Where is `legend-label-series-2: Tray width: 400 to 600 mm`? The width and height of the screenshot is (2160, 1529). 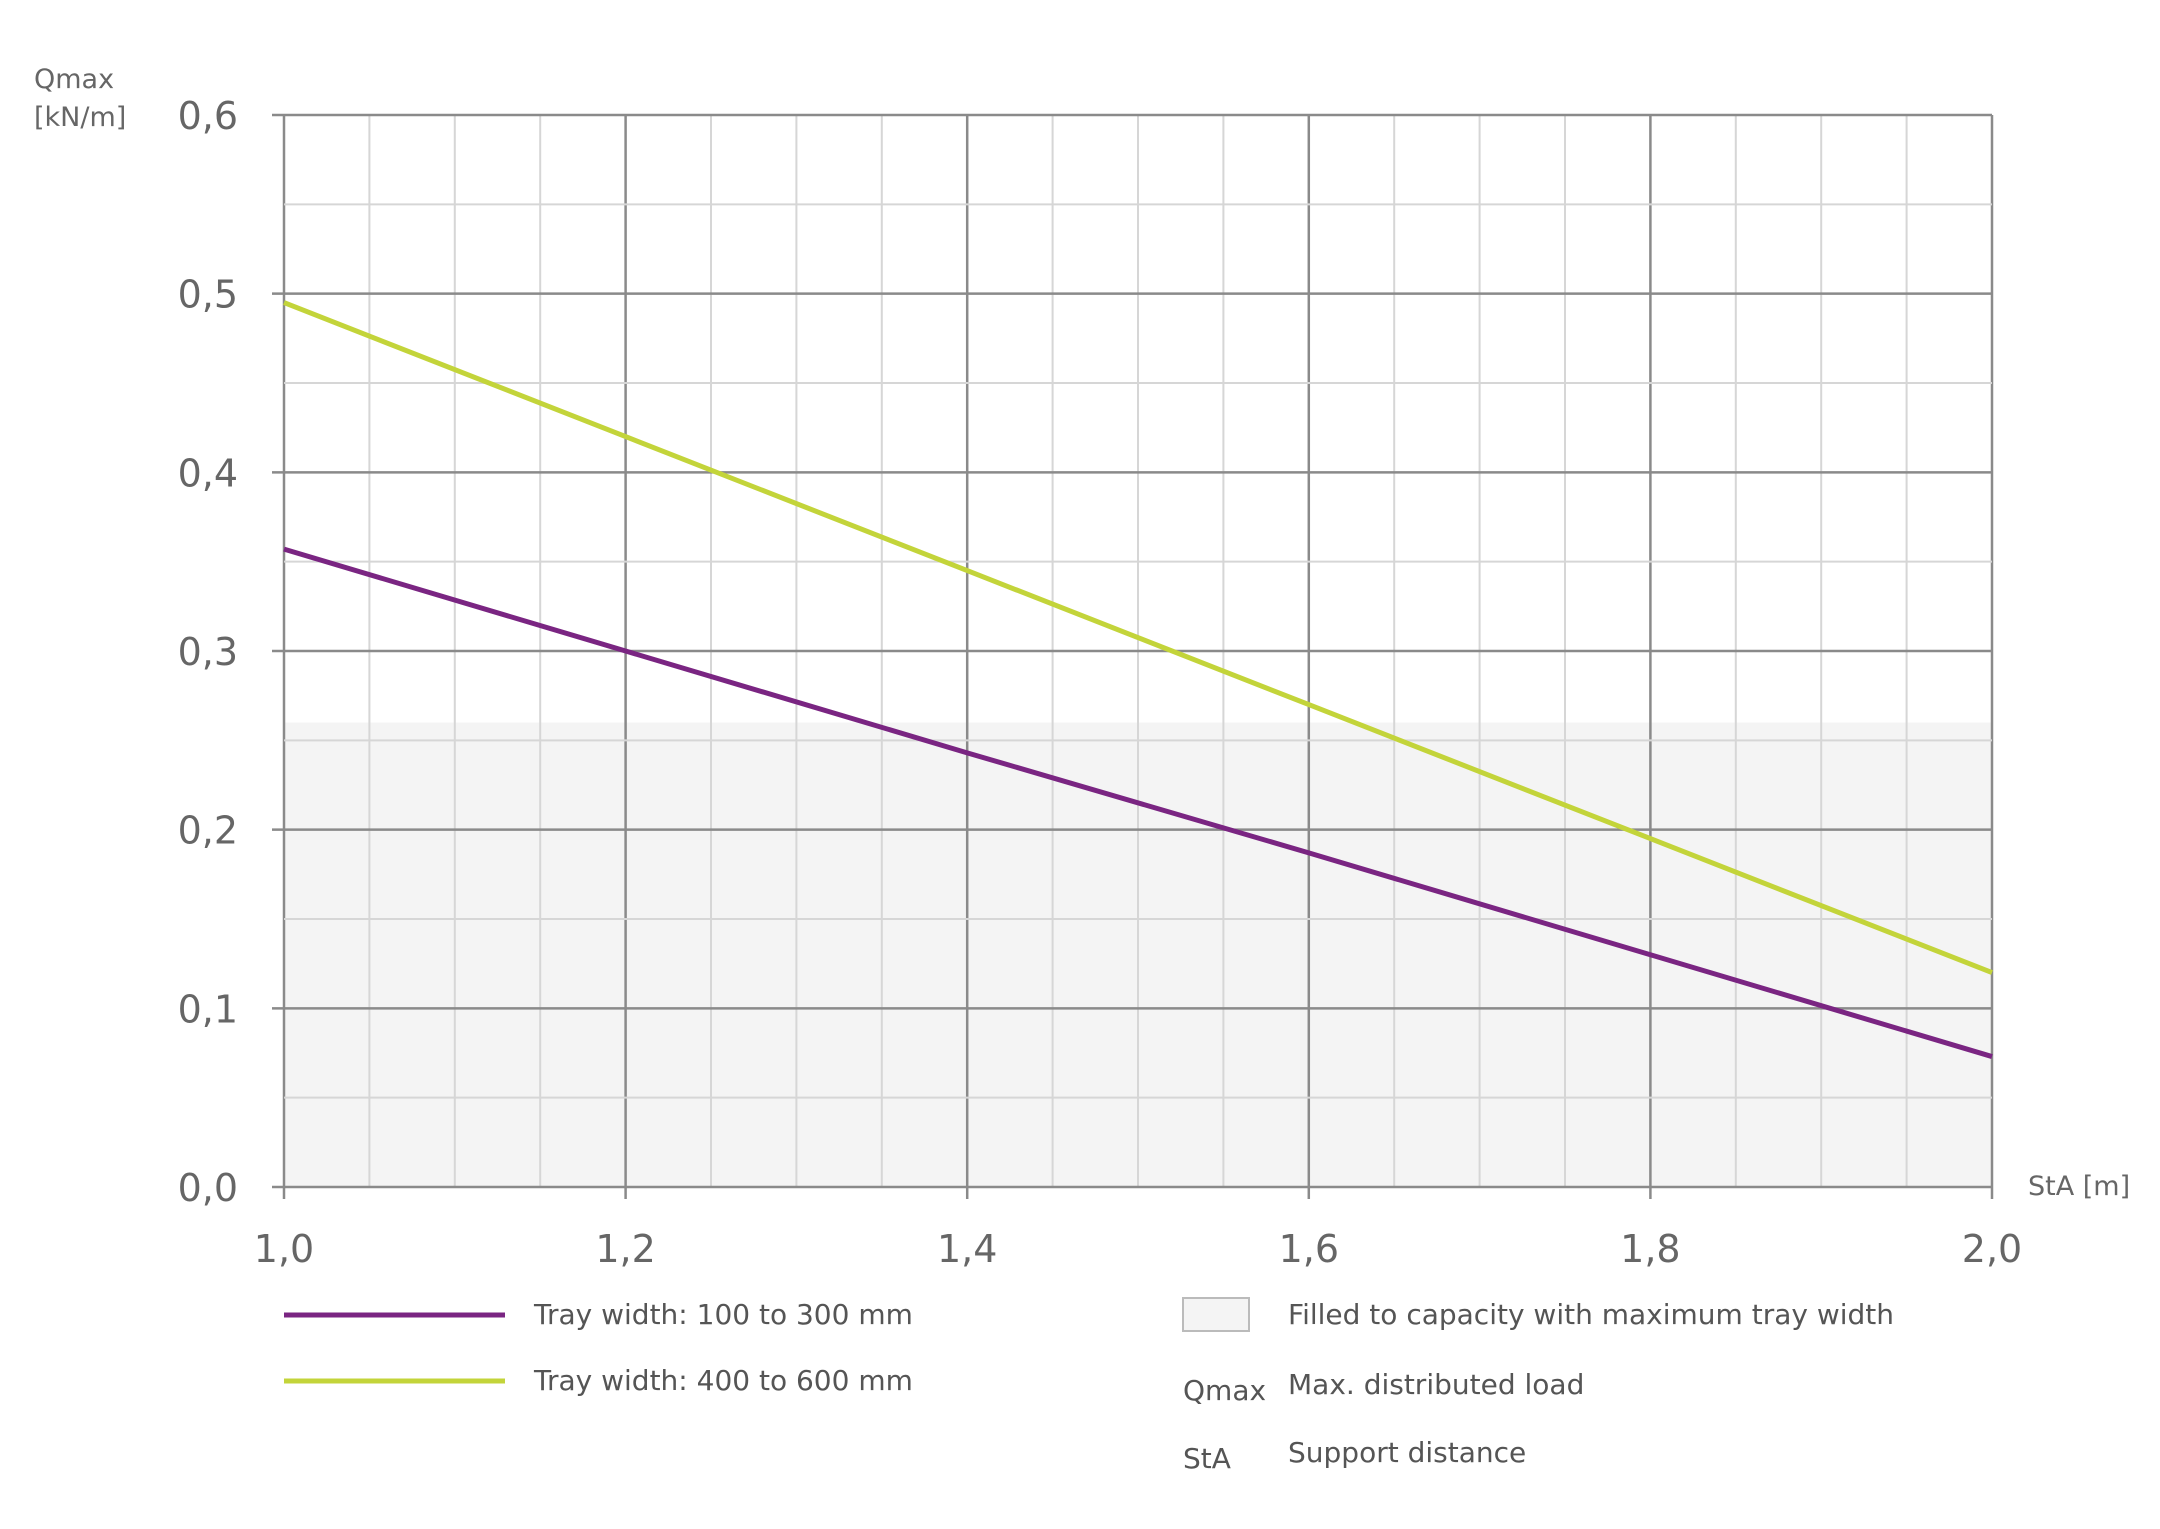 legend-label-series-2: Tray width: 400 to 600 mm is located at coordinates (723, 1380).